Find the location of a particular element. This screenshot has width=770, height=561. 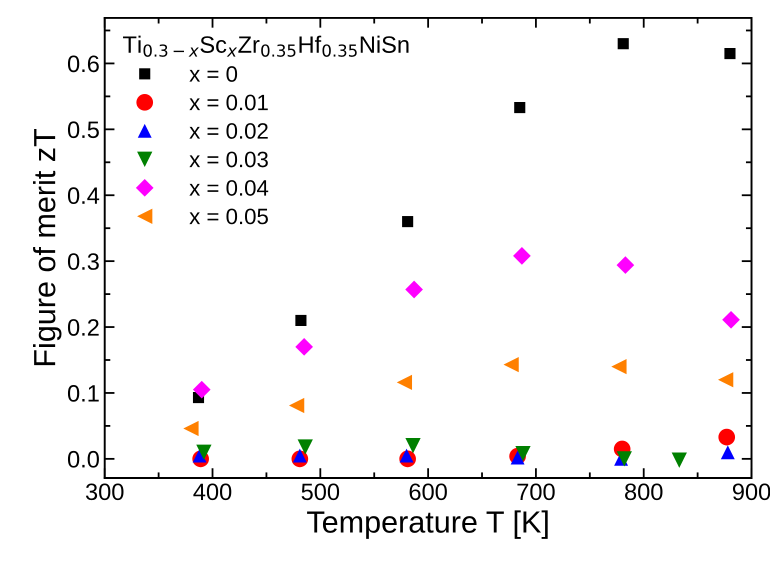

legend-label: x = 0 is located at coordinates (213, 74).